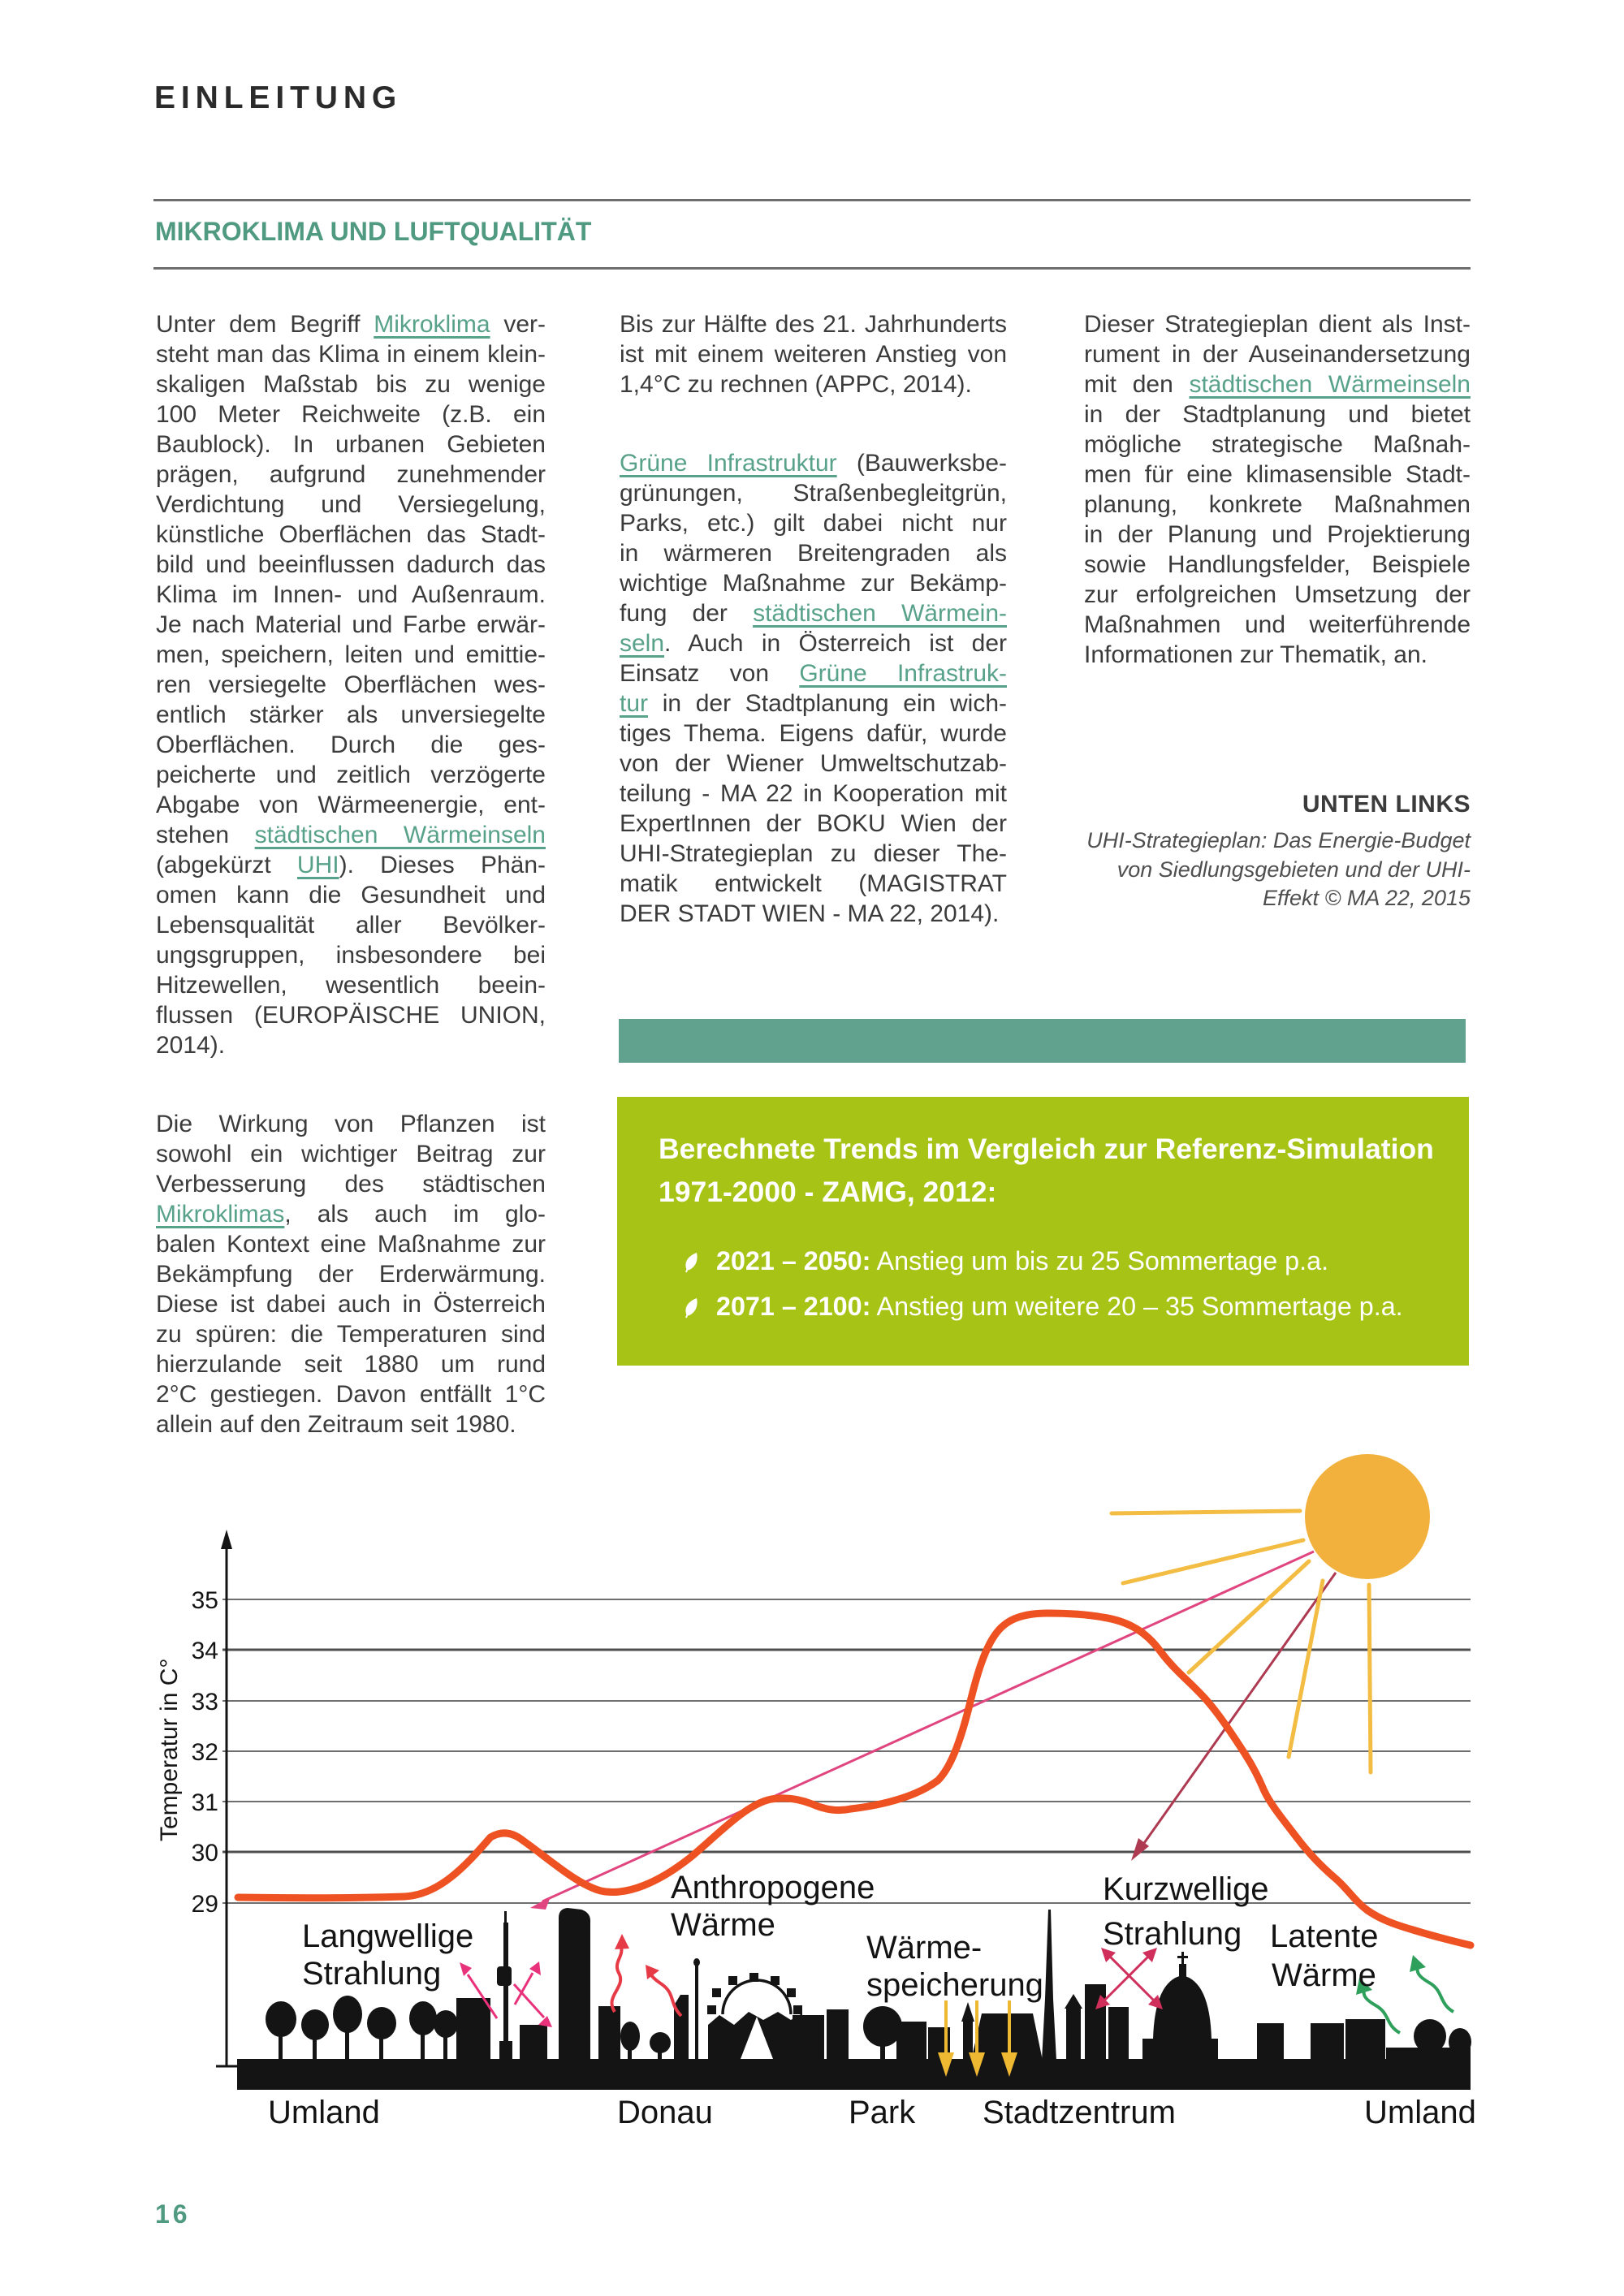  What do you see at coordinates (1080, 2112) in the screenshot?
I see `svg-text: Stadtzentrum` at bounding box center [1080, 2112].